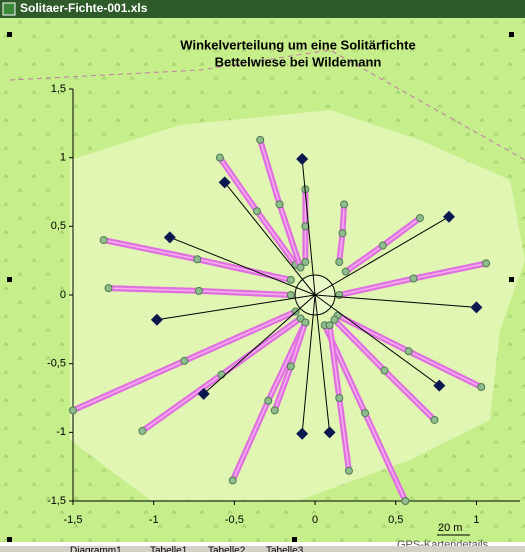  Describe the element at coordinates (395, 520) in the screenshot. I see `x-tick-label: 0,5` at that location.